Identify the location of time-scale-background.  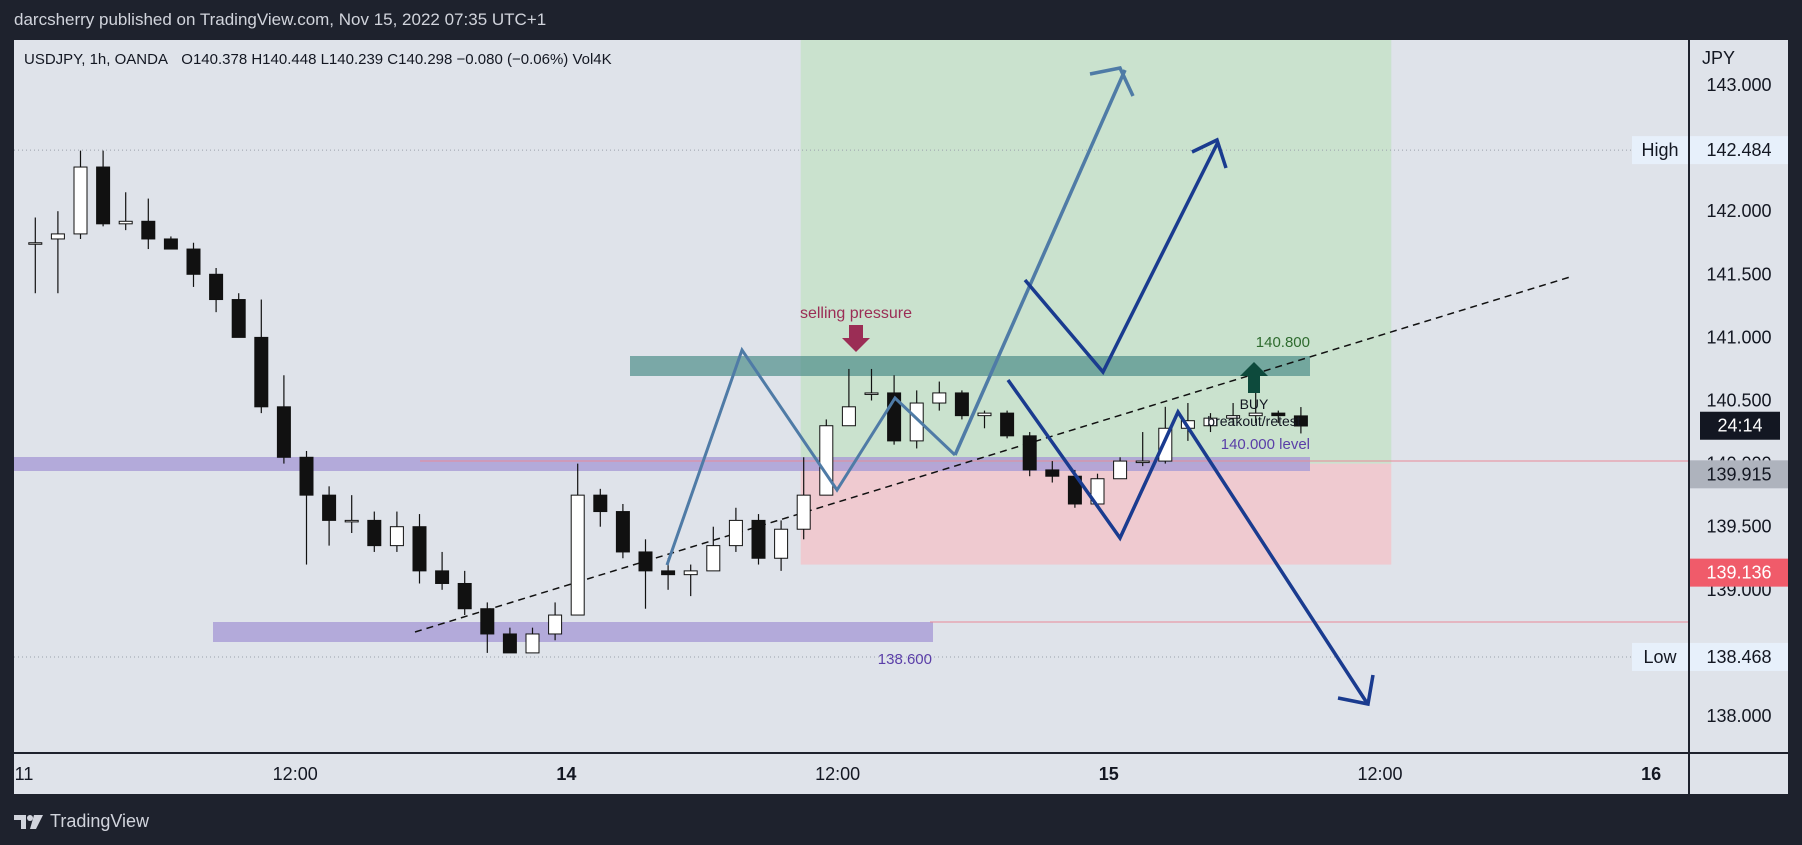
(851, 774).